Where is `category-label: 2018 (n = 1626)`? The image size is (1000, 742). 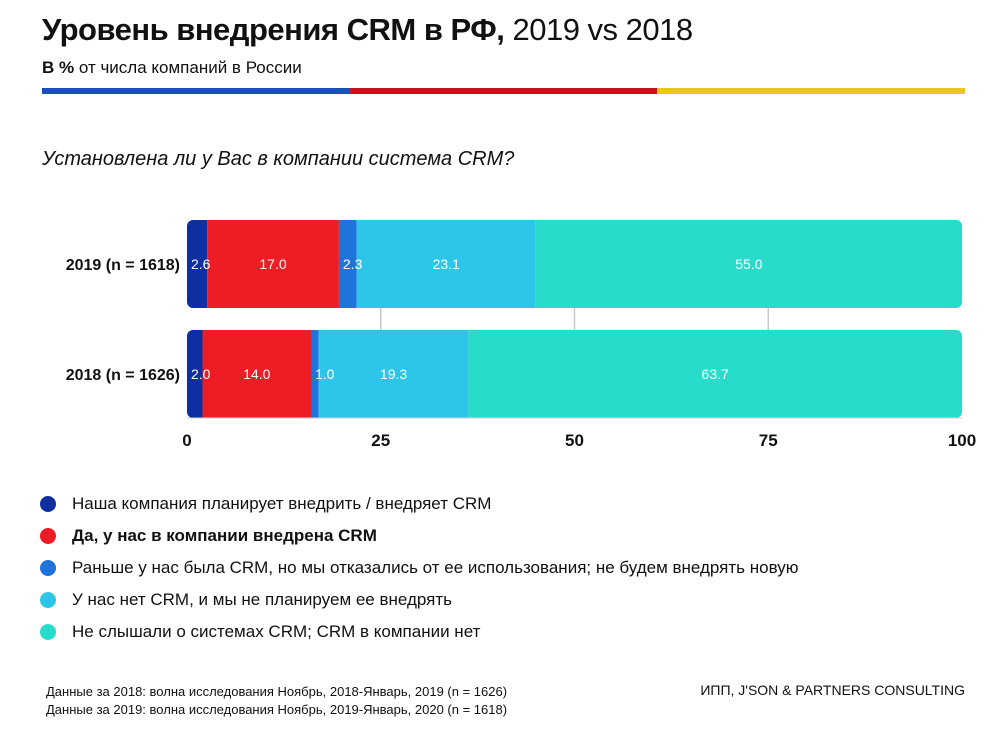
category-label: 2018 (n = 1626) is located at coordinates (123, 375).